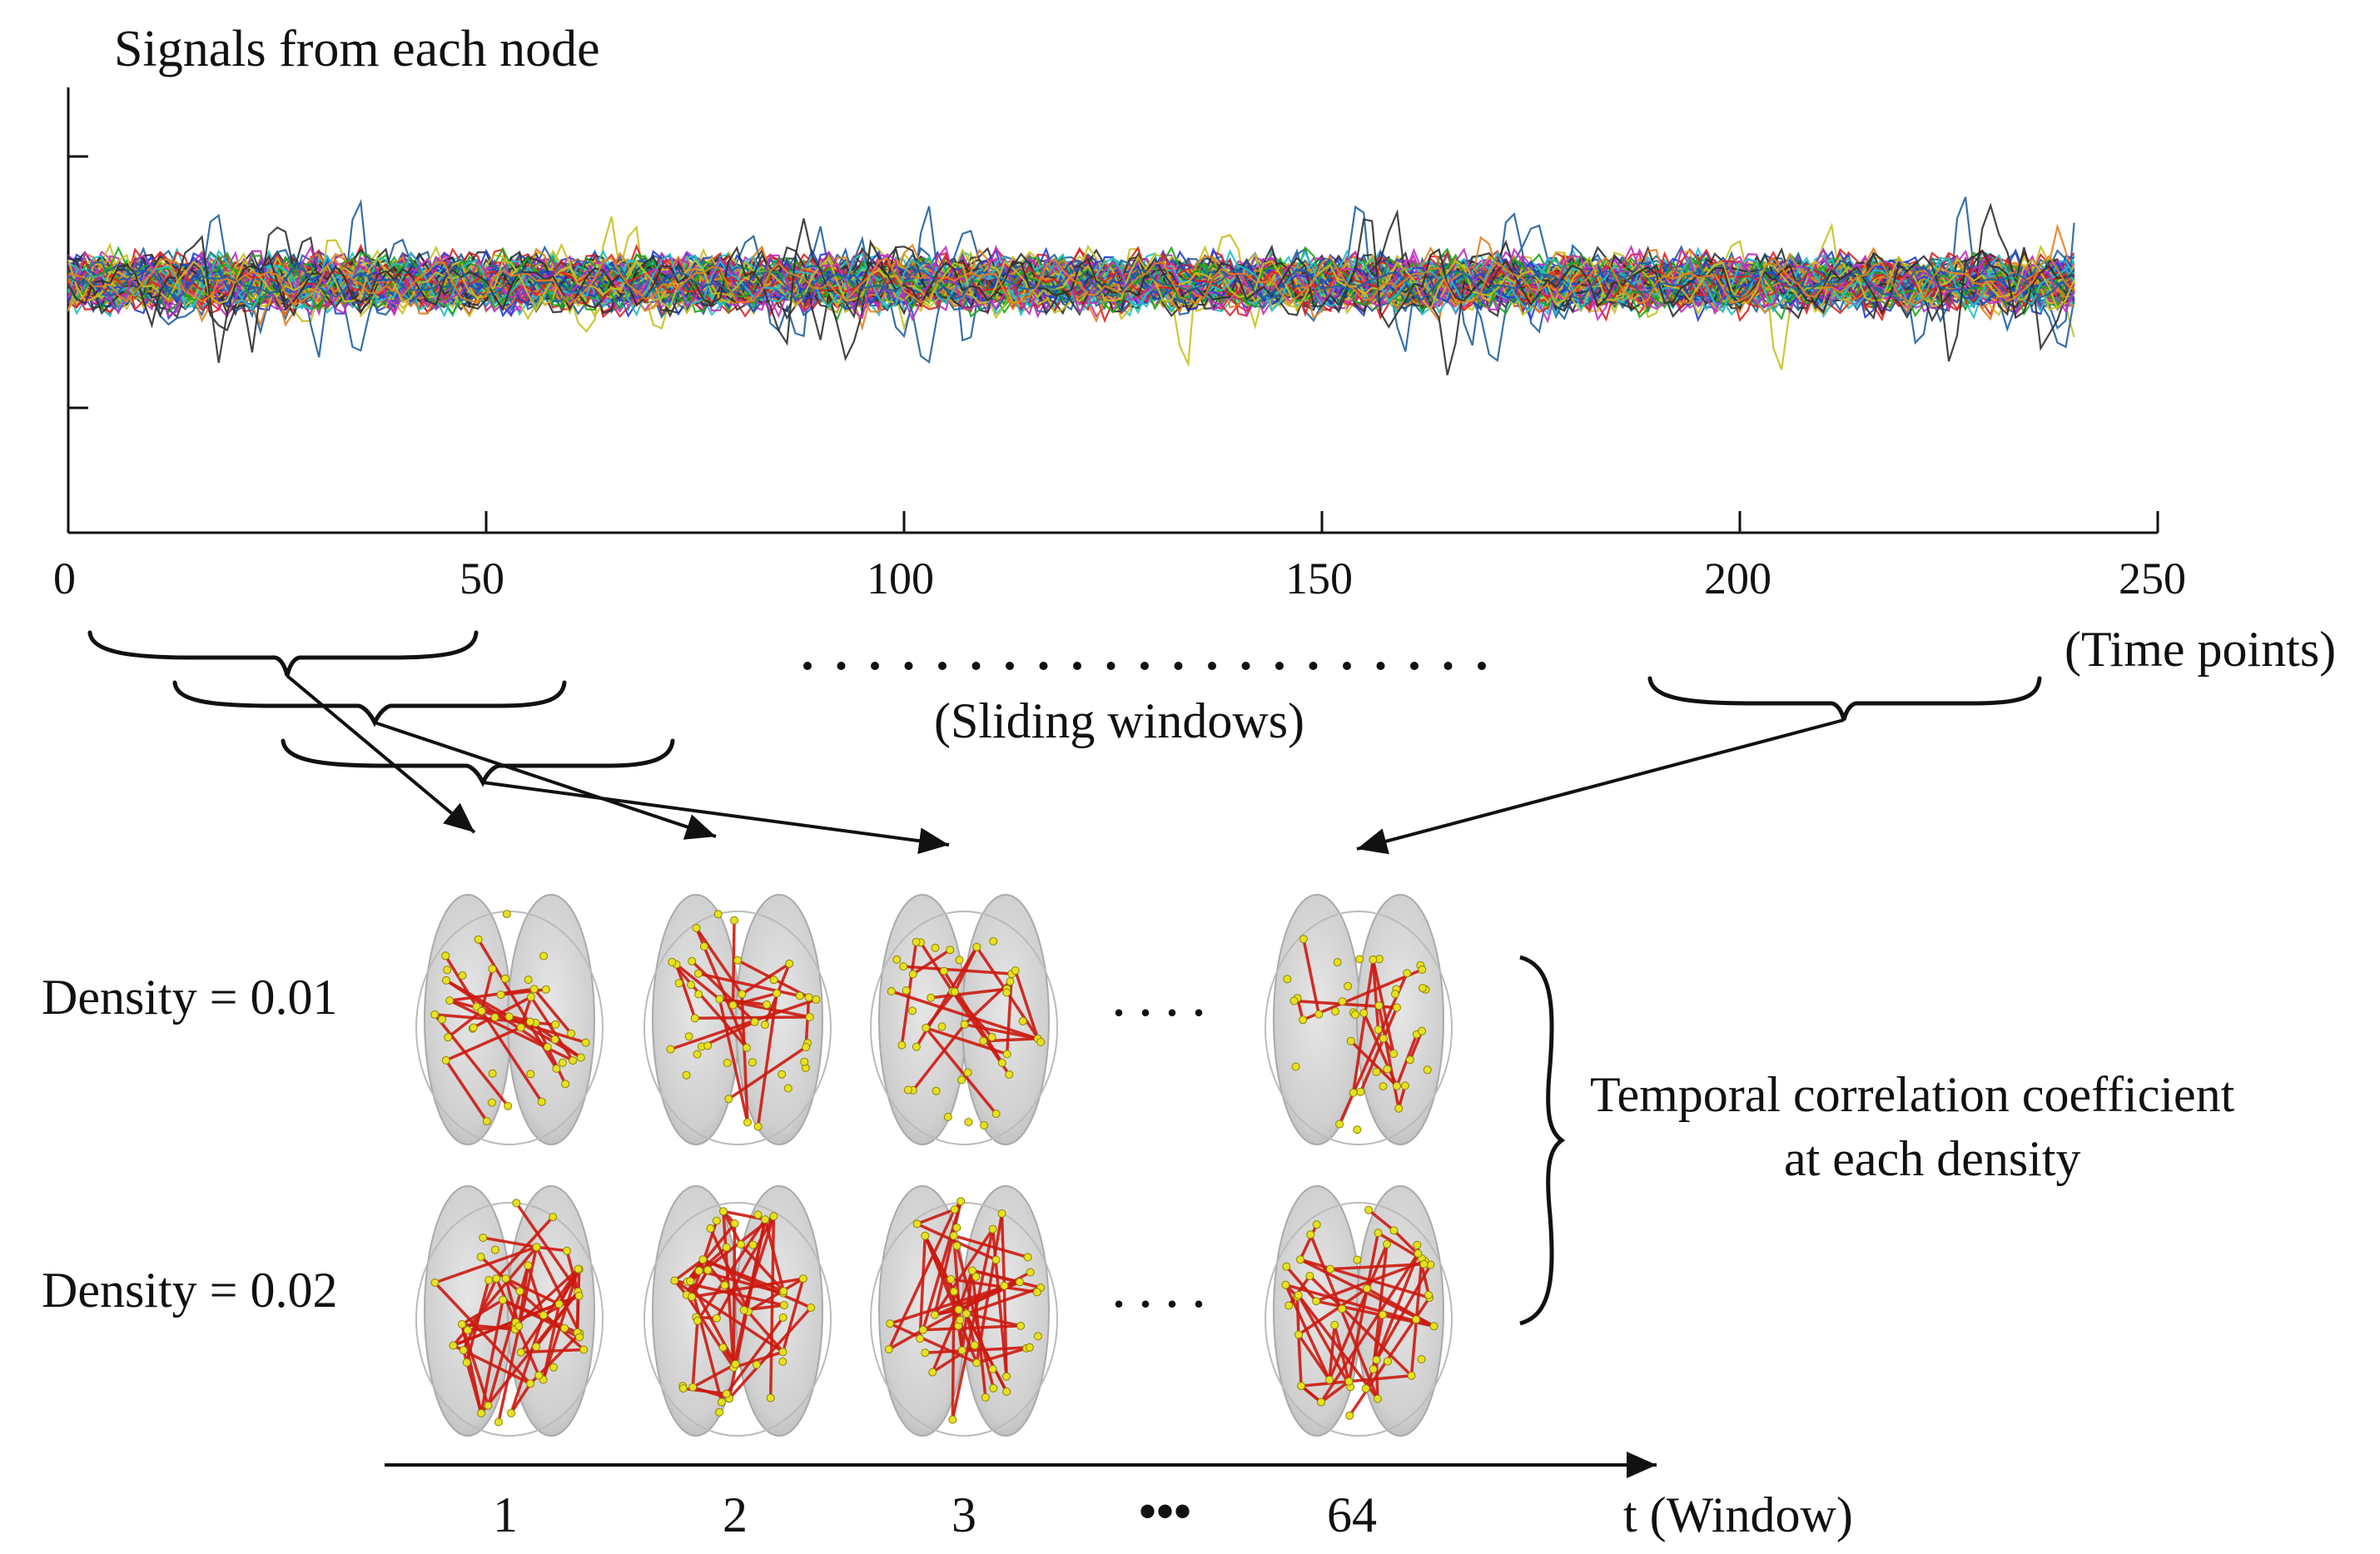  I want to click on brace-label-line-1: Temporal correlation coefficient, so click(1912, 1094).